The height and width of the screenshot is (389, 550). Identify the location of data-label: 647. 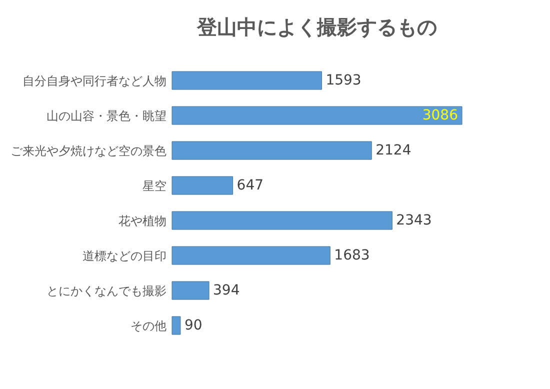
(250, 186).